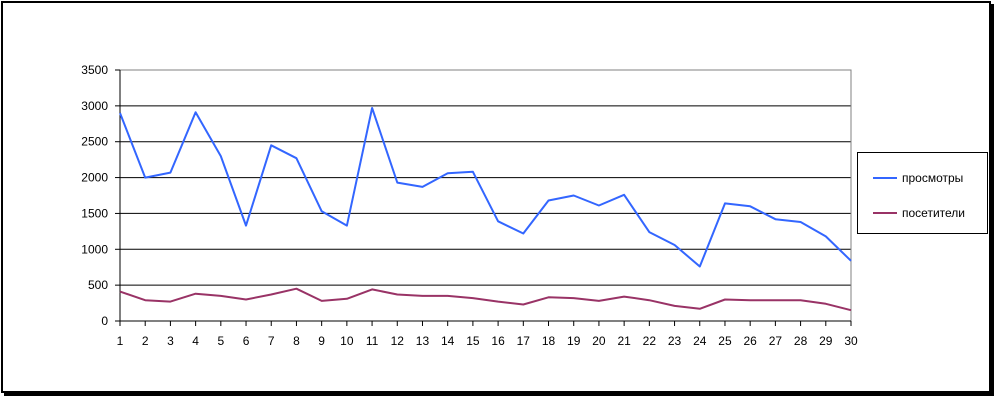 The width and height of the screenshot is (997, 400). I want to click on x-tick-label: 3, so click(170, 341).